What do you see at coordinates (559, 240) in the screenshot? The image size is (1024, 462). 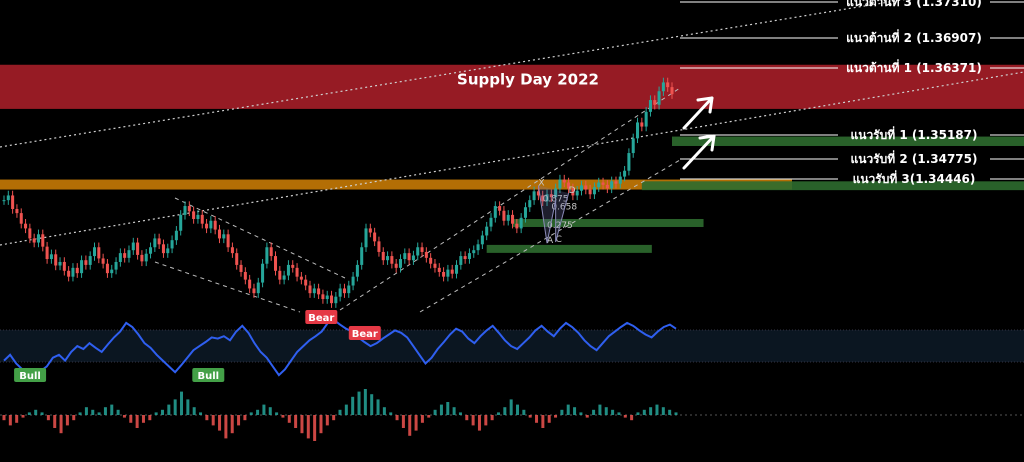 I see `harmonic-label: C` at bounding box center [559, 240].